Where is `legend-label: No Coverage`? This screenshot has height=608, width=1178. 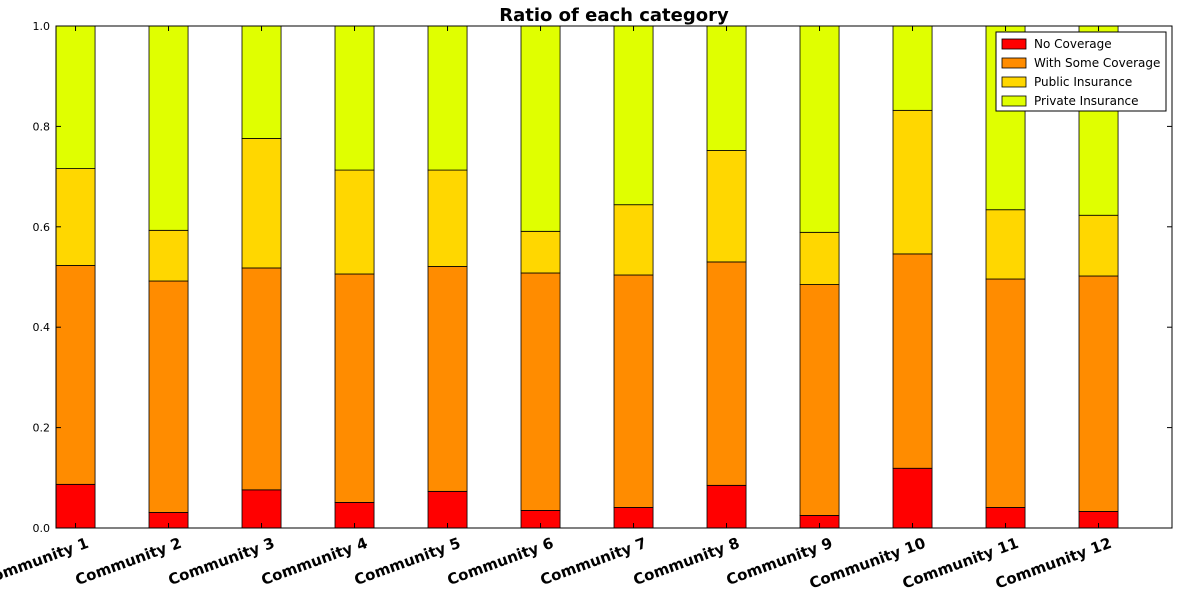 legend-label: No Coverage is located at coordinates (1073, 44).